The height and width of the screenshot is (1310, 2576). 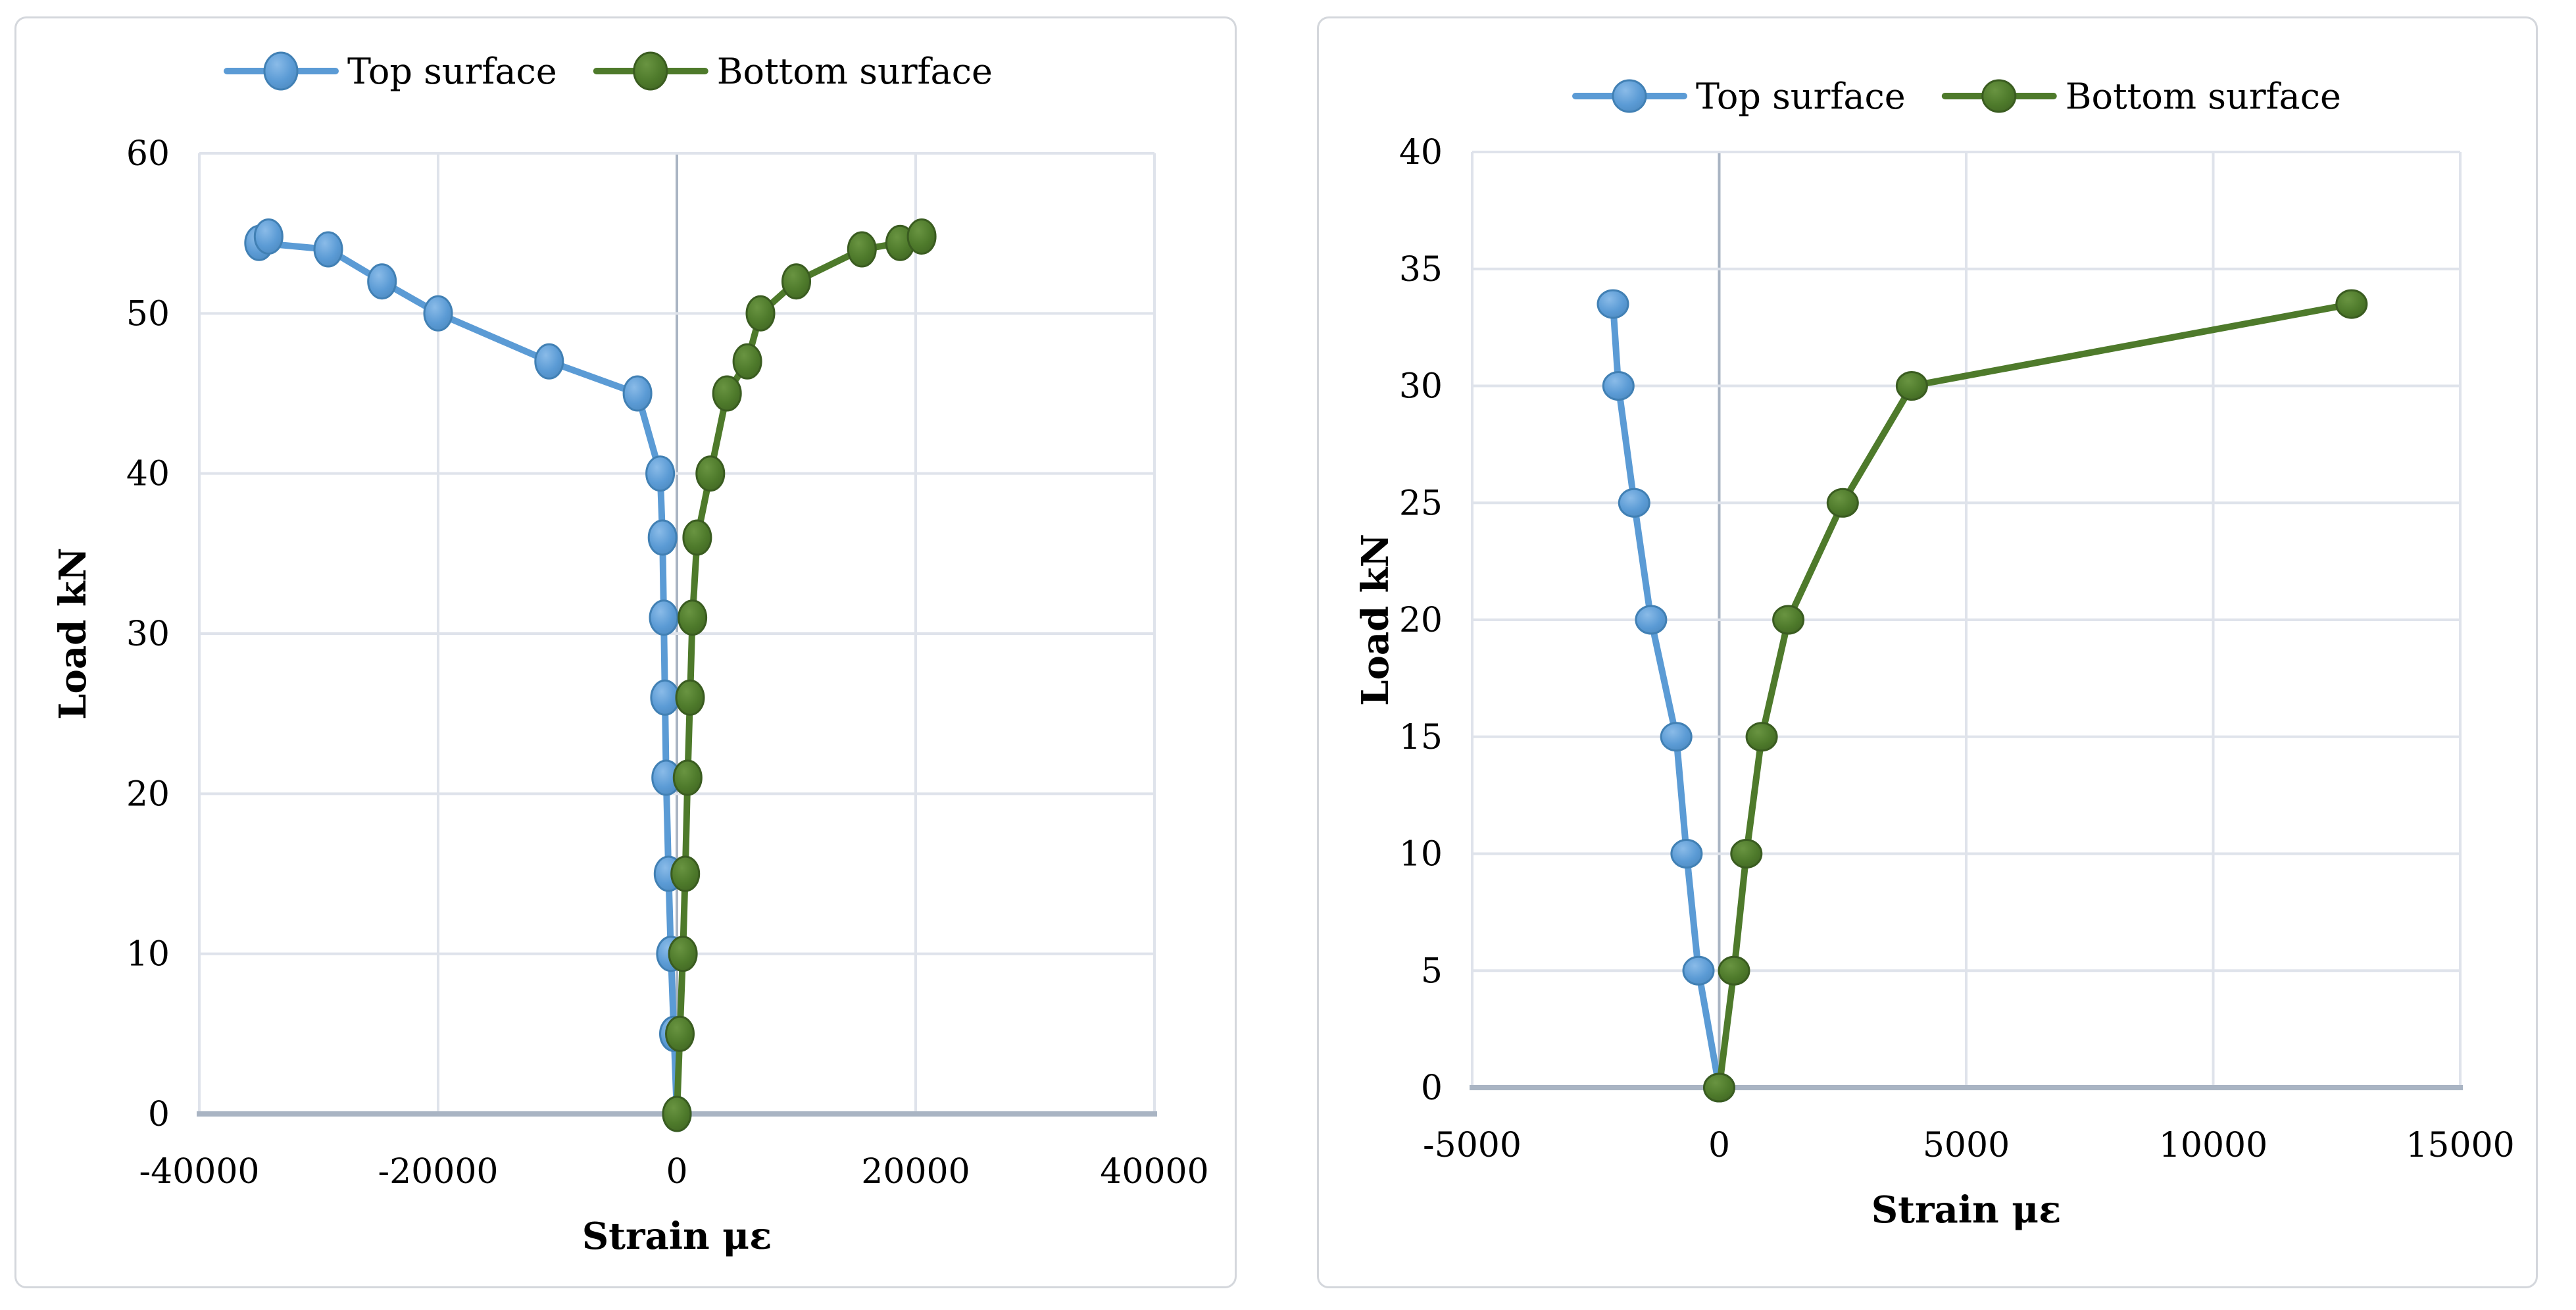 I want to click on y-tick-label: 50, so click(x=148, y=314).